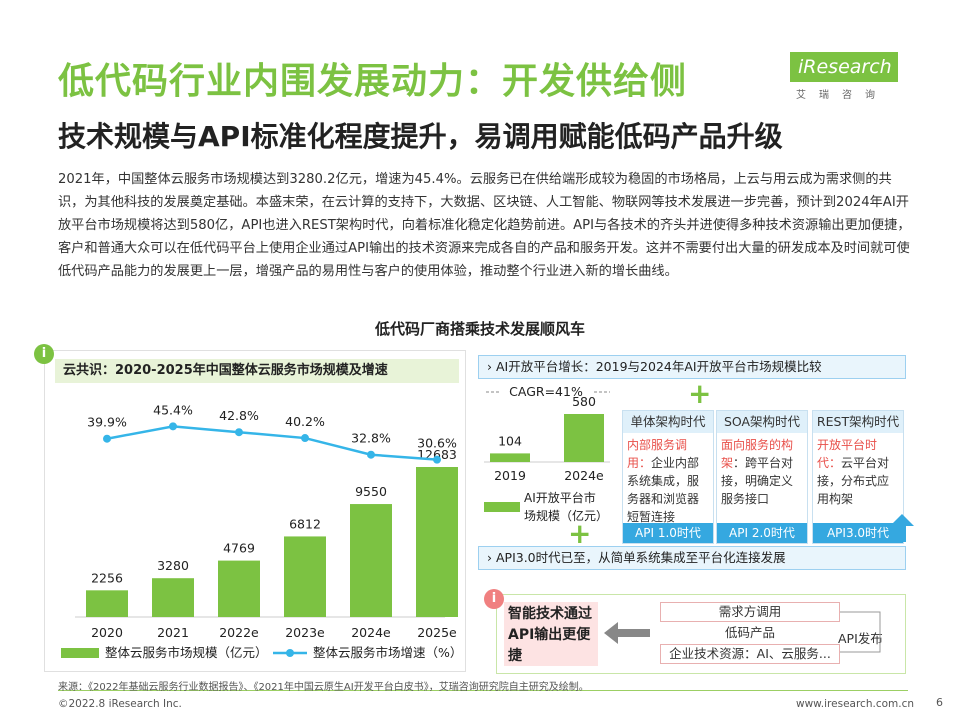  Describe the element at coordinates (437, 443) in the screenshot. I see `growth-label: 30.6%` at that location.